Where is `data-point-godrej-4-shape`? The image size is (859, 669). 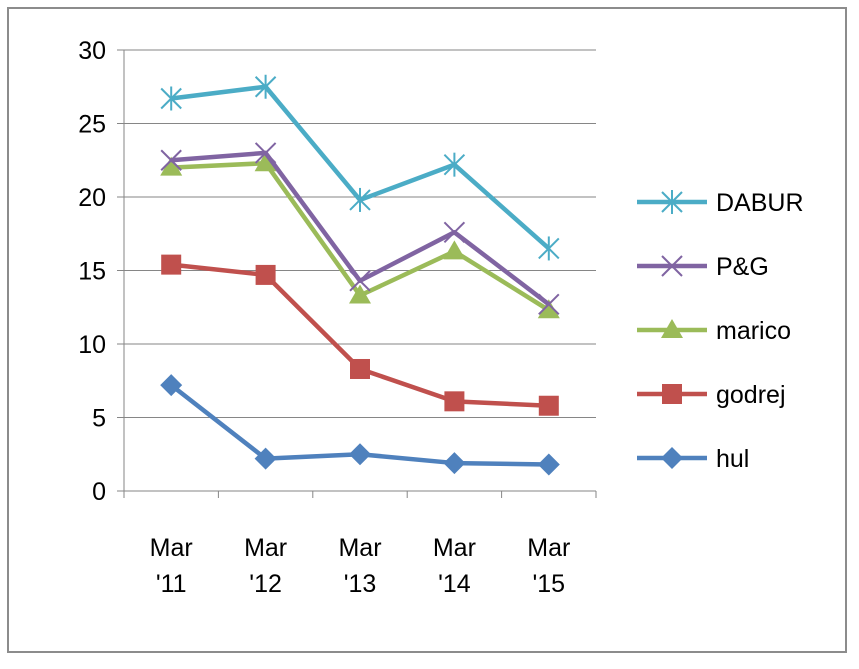
data-point-godrej-4-shape is located at coordinates (548, 405).